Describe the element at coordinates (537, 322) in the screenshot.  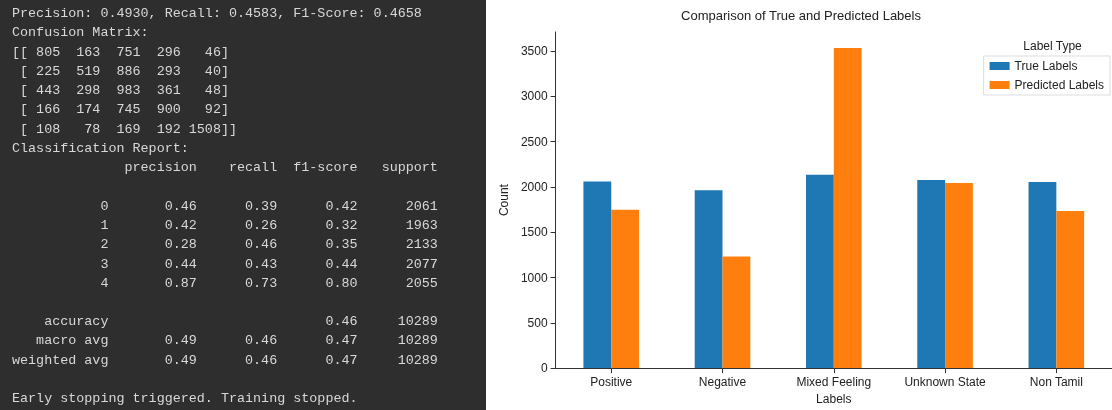
I see `y-tick-label: 500` at that location.